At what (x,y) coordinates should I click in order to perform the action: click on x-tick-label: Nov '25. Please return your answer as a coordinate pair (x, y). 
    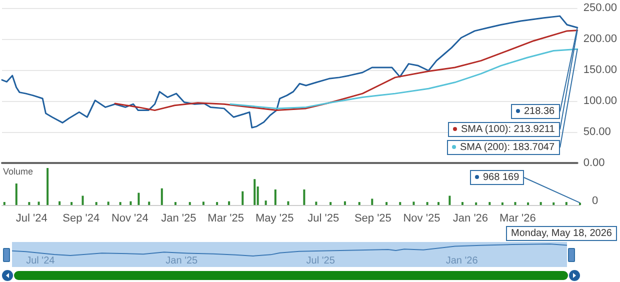
    Looking at the image, I should click on (421, 218).